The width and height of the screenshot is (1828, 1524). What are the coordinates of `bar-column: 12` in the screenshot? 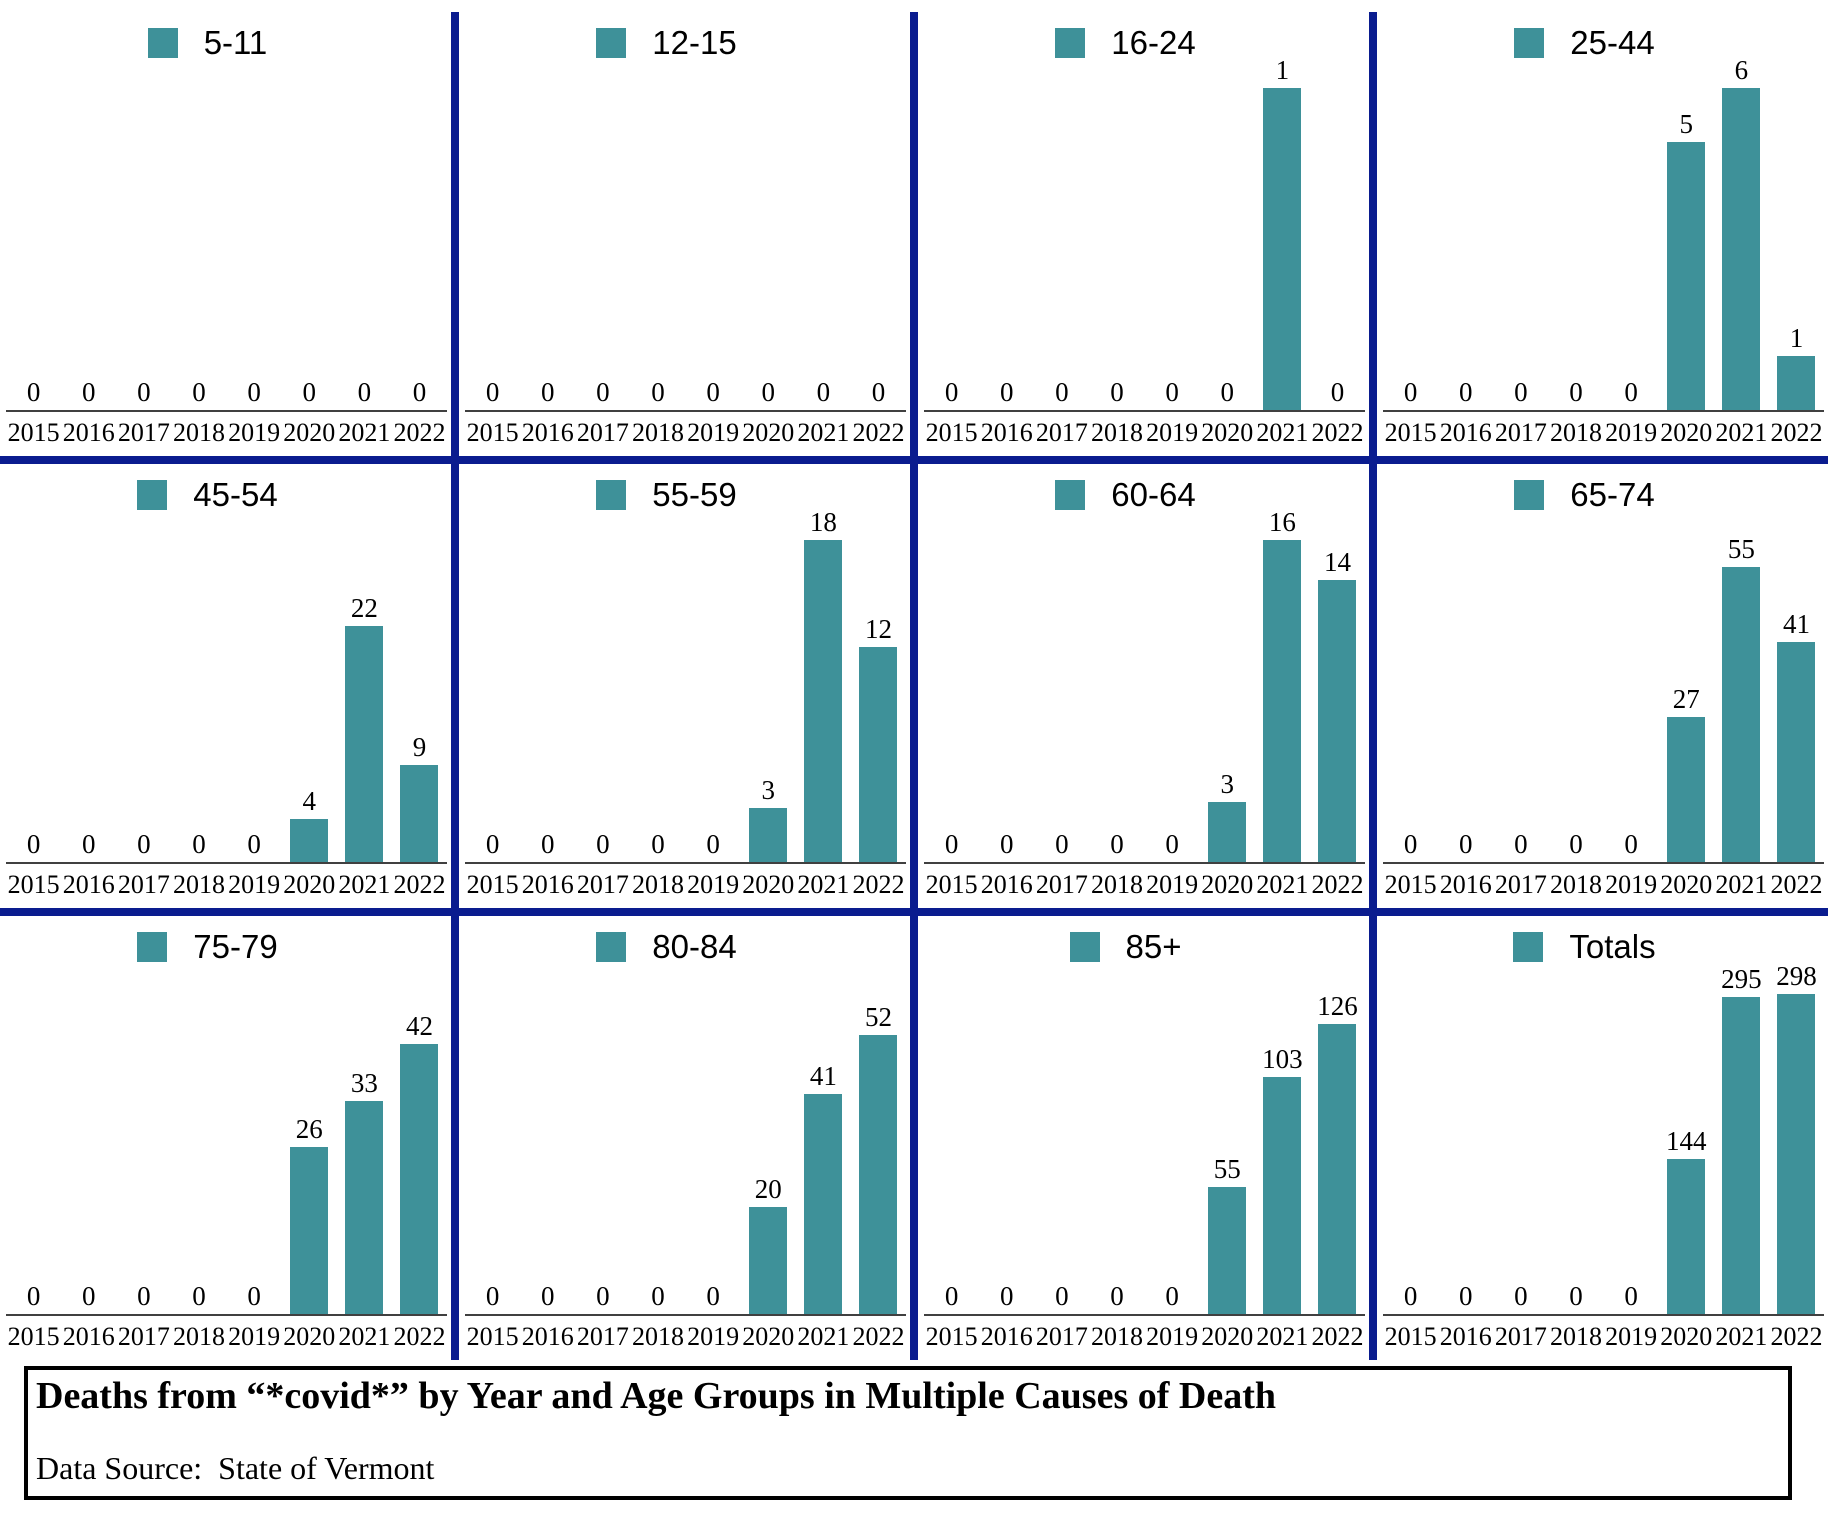 It's located at (878, 738).